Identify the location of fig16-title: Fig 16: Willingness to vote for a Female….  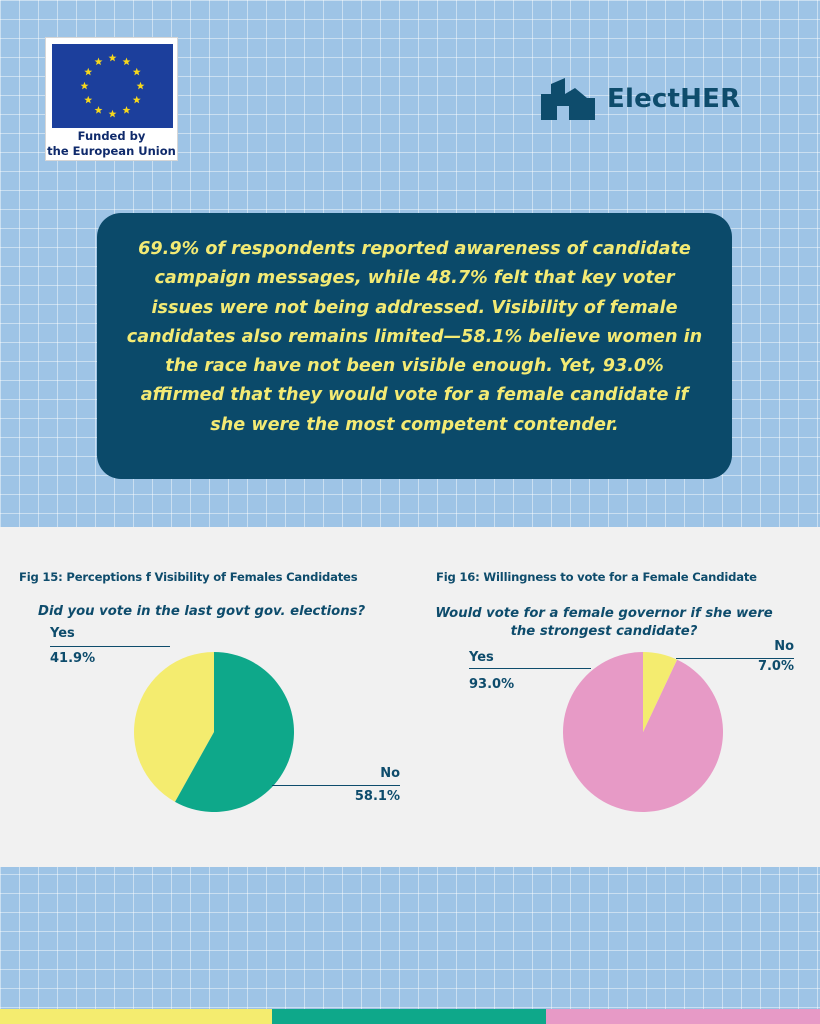
(596, 577).